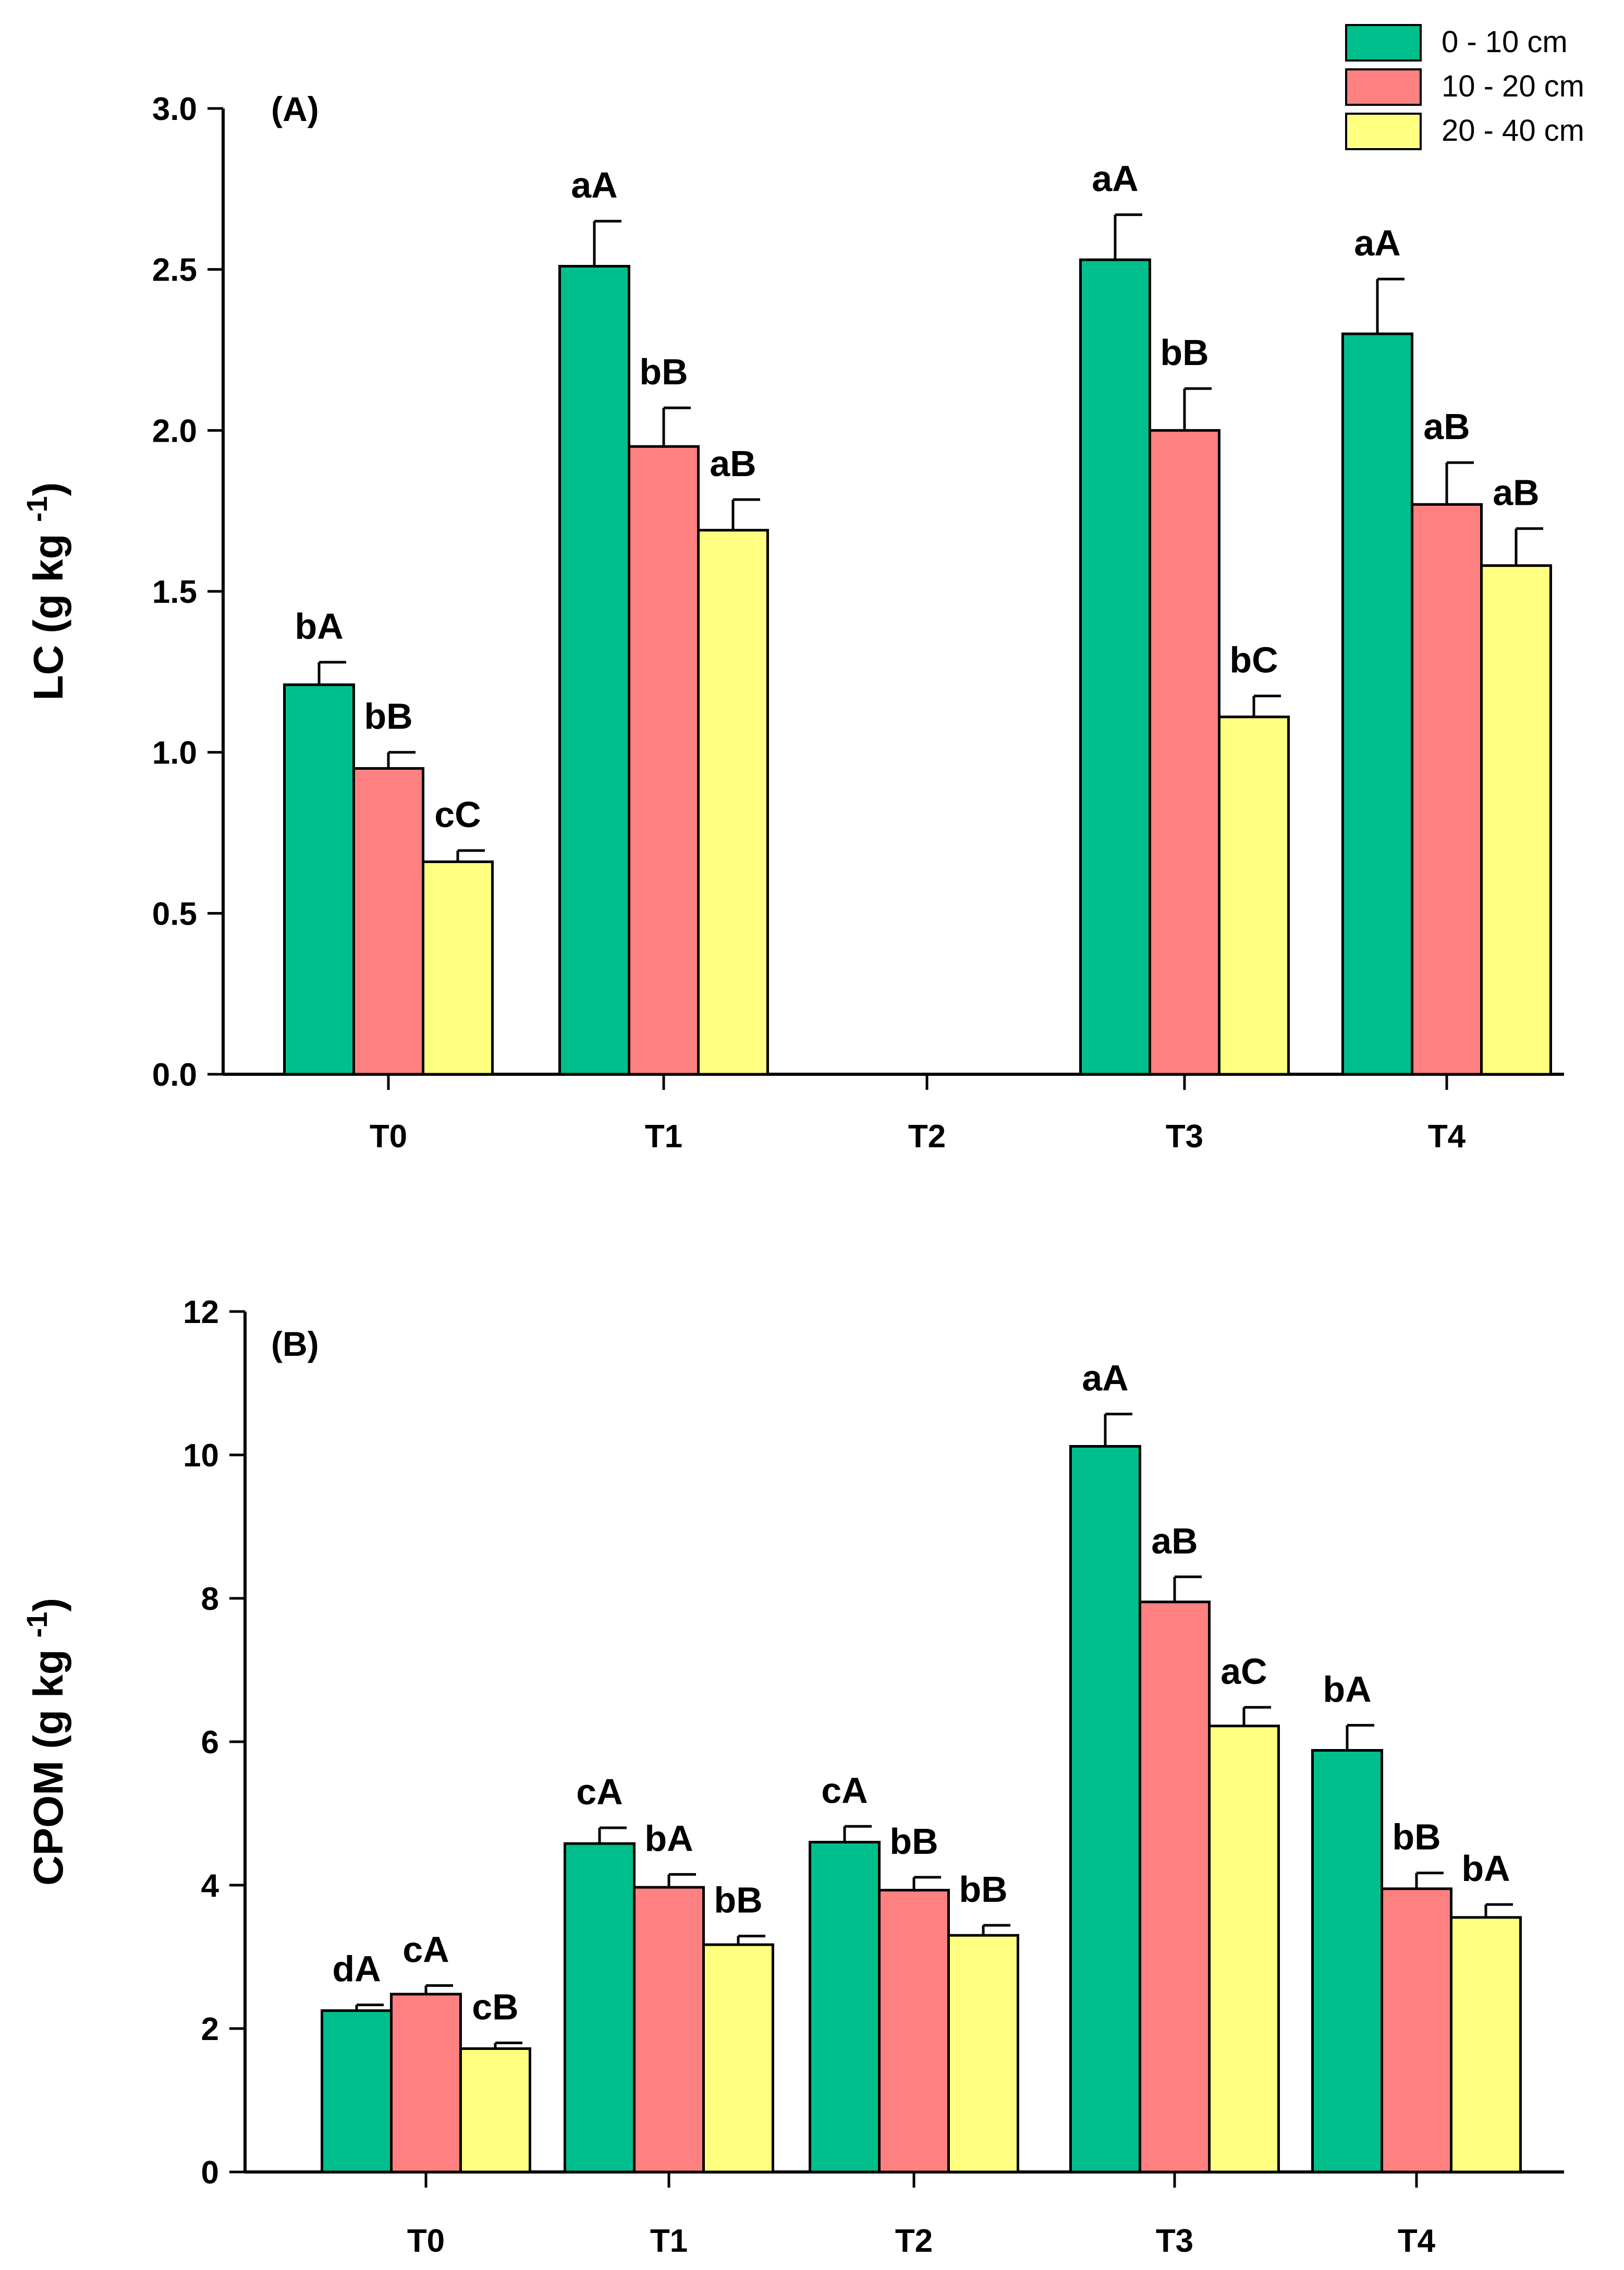 This screenshot has width=1624, height=2270. What do you see at coordinates (1513, 131) in the screenshot?
I see `legend-entry: 20 - 40 cm` at bounding box center [1513, 131].